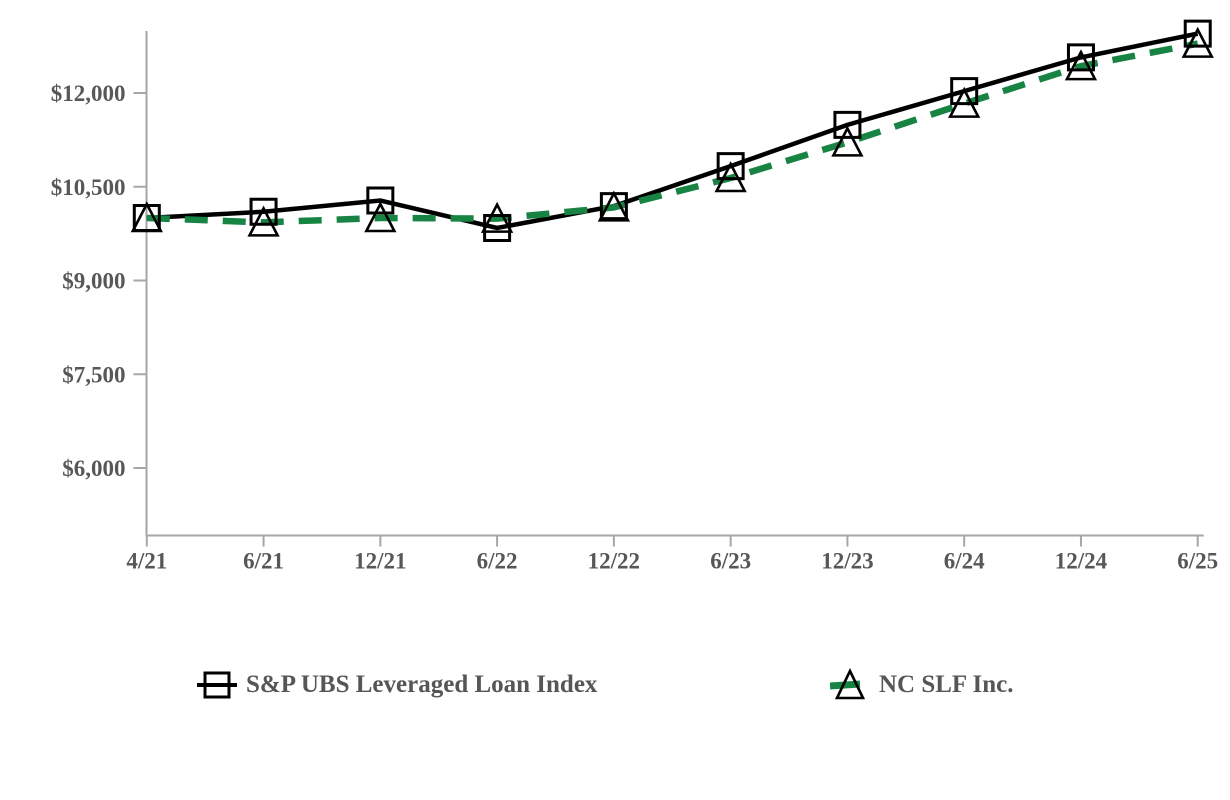  Describe the element at coordinates (615, 687) in the screenshot. I see `chart-legend: S&P UBS Leveraged Loan Index NC SLF Inc.` at that location.